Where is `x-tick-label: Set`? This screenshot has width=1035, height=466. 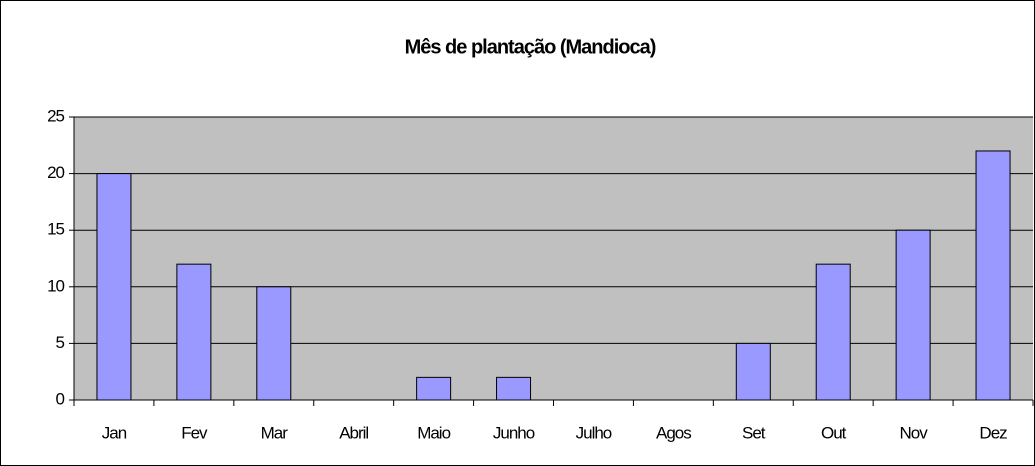 x-tick-label: Set is located at coordinates (754, 432).